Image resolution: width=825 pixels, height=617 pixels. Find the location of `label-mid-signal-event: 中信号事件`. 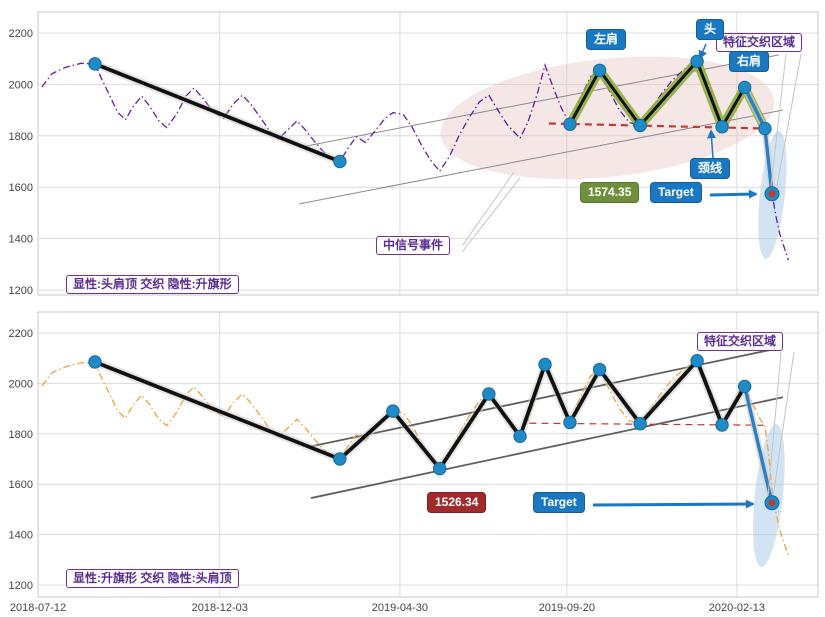

label-mid-signal-event: 中信号事件 is located at coordinates (413, 245).